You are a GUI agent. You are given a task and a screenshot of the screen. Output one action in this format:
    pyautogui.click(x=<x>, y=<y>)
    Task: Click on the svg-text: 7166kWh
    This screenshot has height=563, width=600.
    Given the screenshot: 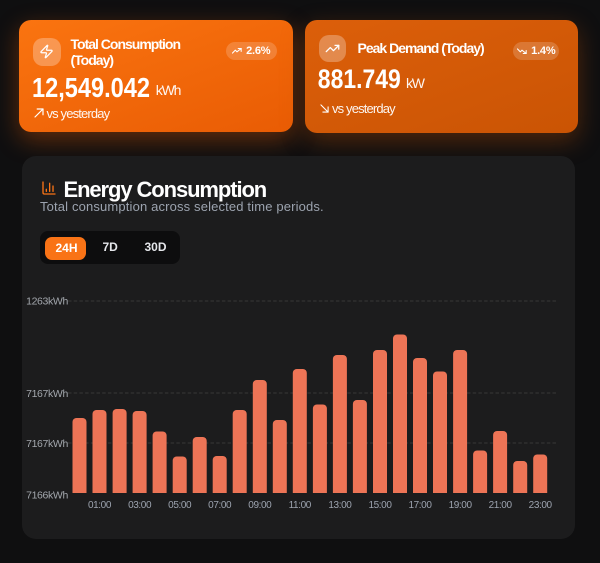 What is the action you would take?
    pyautogui.click(x=47, y=496)
    